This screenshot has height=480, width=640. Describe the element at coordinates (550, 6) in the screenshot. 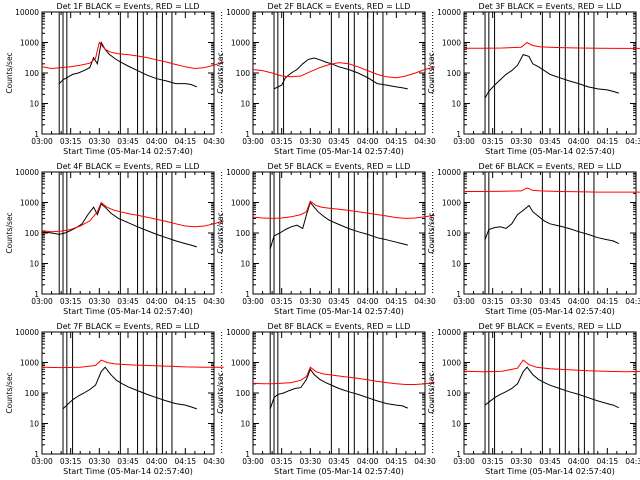

I see `panel-title: Det 3F BLACK = Events, RED = LLD` at that location.